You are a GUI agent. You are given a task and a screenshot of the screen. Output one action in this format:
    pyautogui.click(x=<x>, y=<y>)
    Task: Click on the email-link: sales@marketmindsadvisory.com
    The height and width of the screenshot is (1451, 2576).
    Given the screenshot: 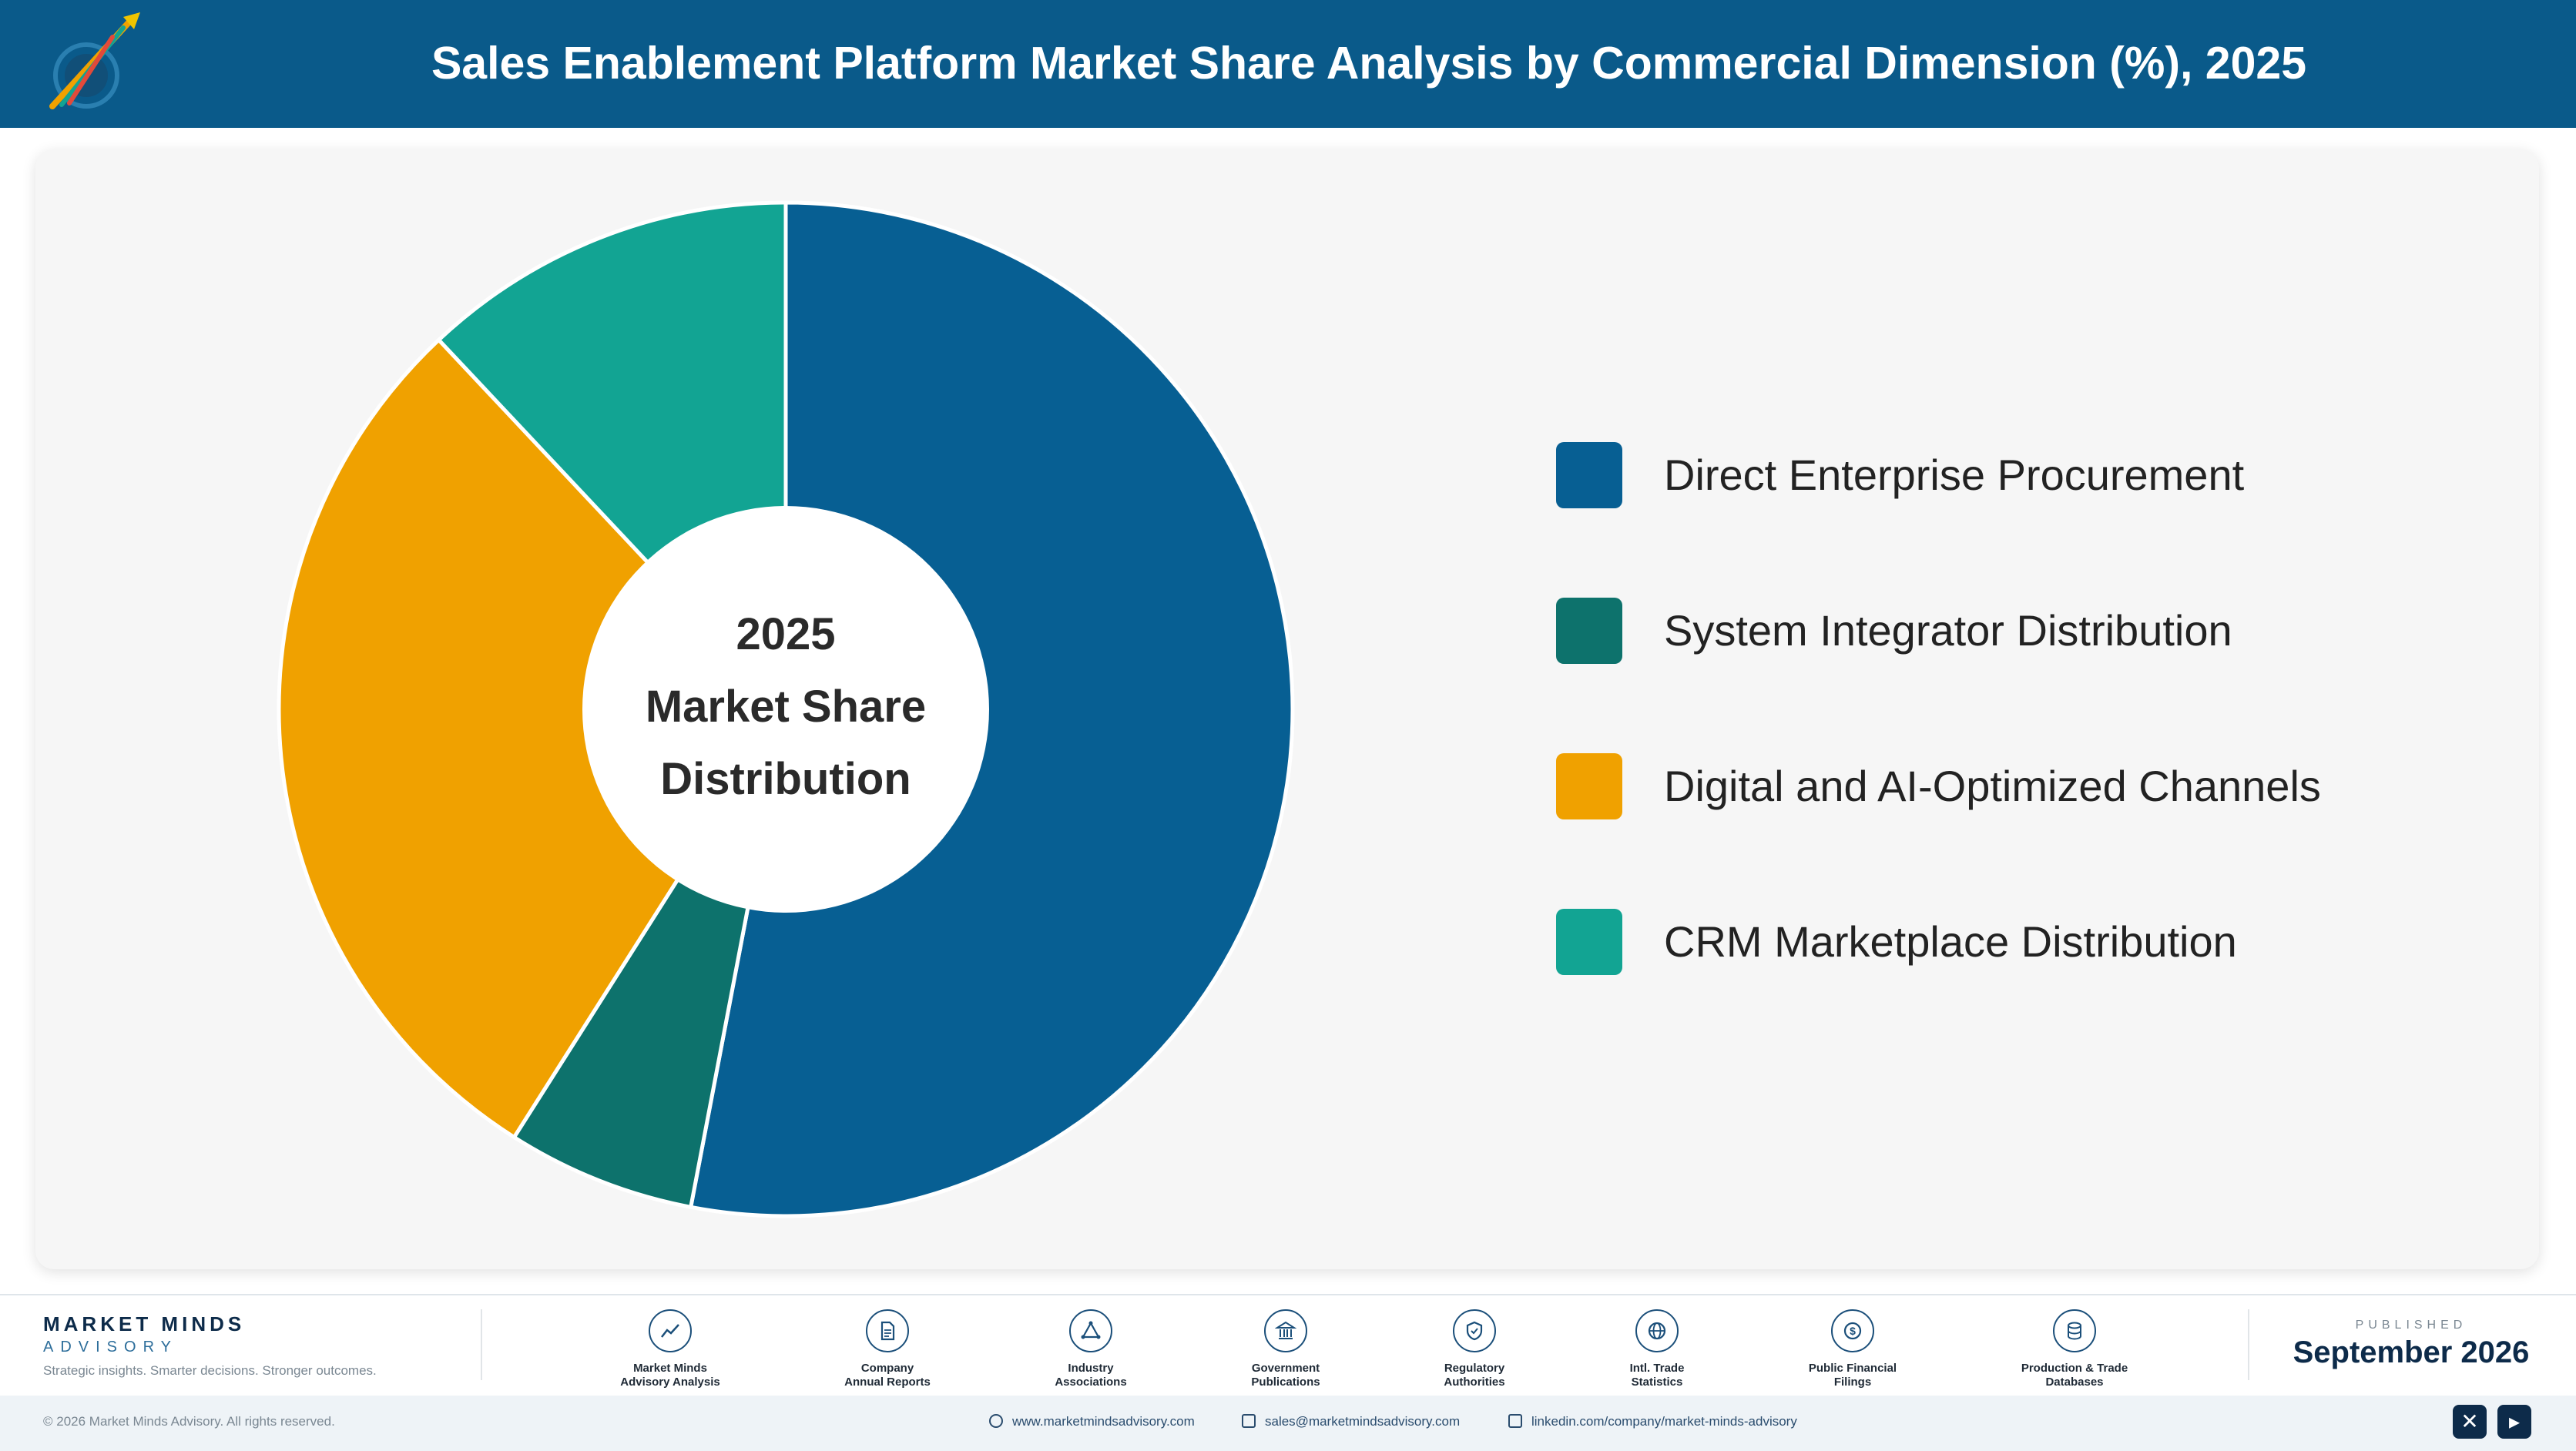 What is the action you would take?
    pyautogui.click(x=1351, y=1421)
    